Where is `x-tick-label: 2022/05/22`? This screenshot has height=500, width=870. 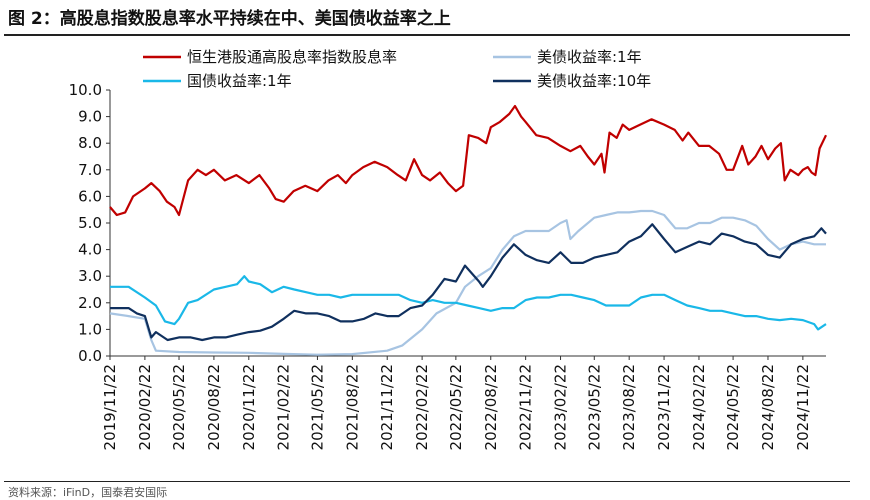
x-tick-label: 2022/05/22 is located at coordinates (456, 407).